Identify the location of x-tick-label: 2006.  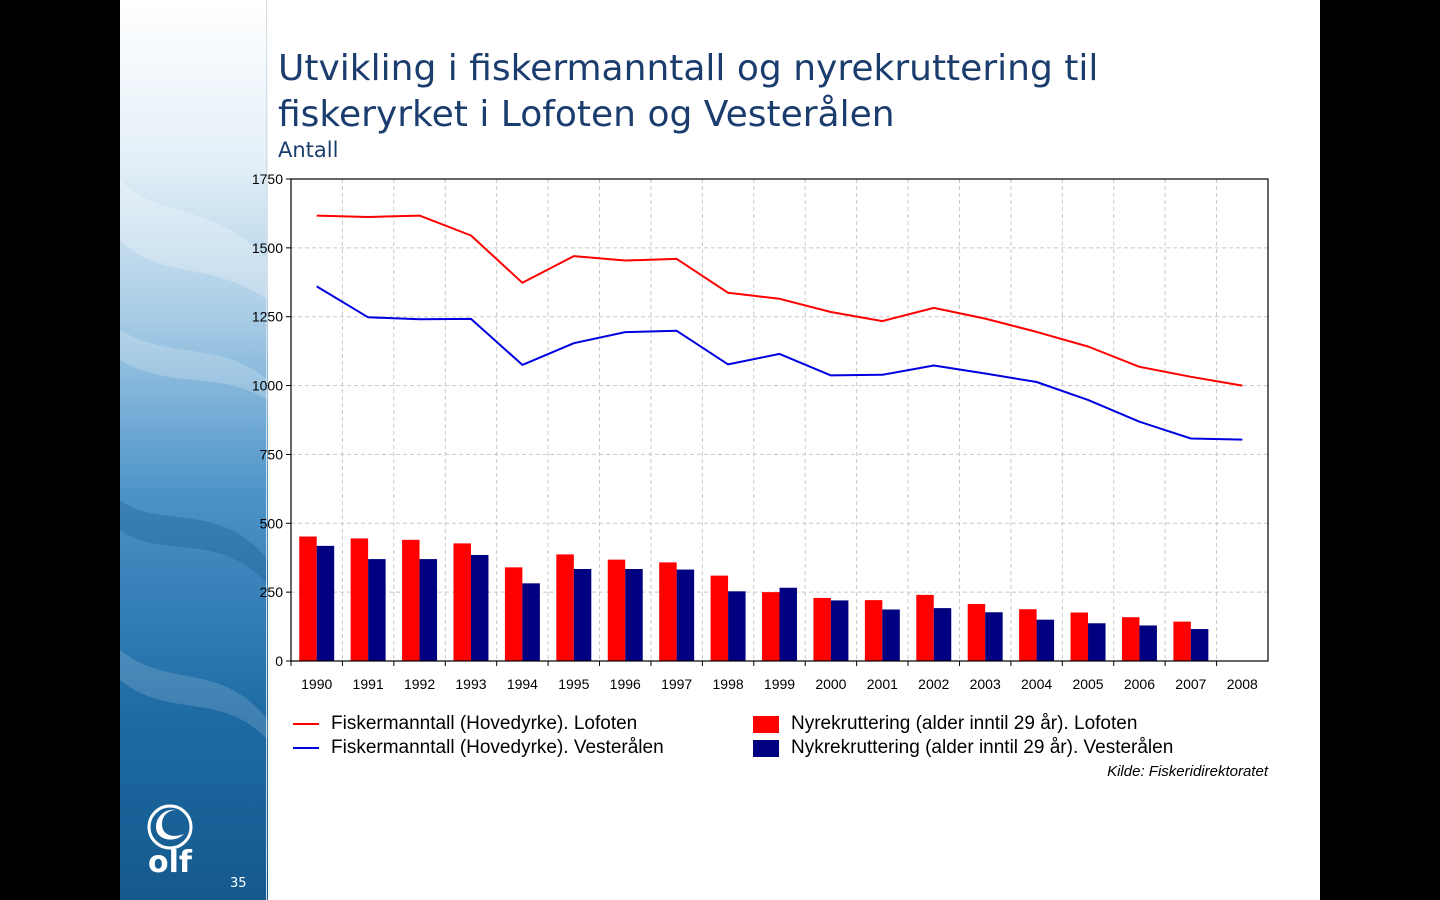
(1139, 684).